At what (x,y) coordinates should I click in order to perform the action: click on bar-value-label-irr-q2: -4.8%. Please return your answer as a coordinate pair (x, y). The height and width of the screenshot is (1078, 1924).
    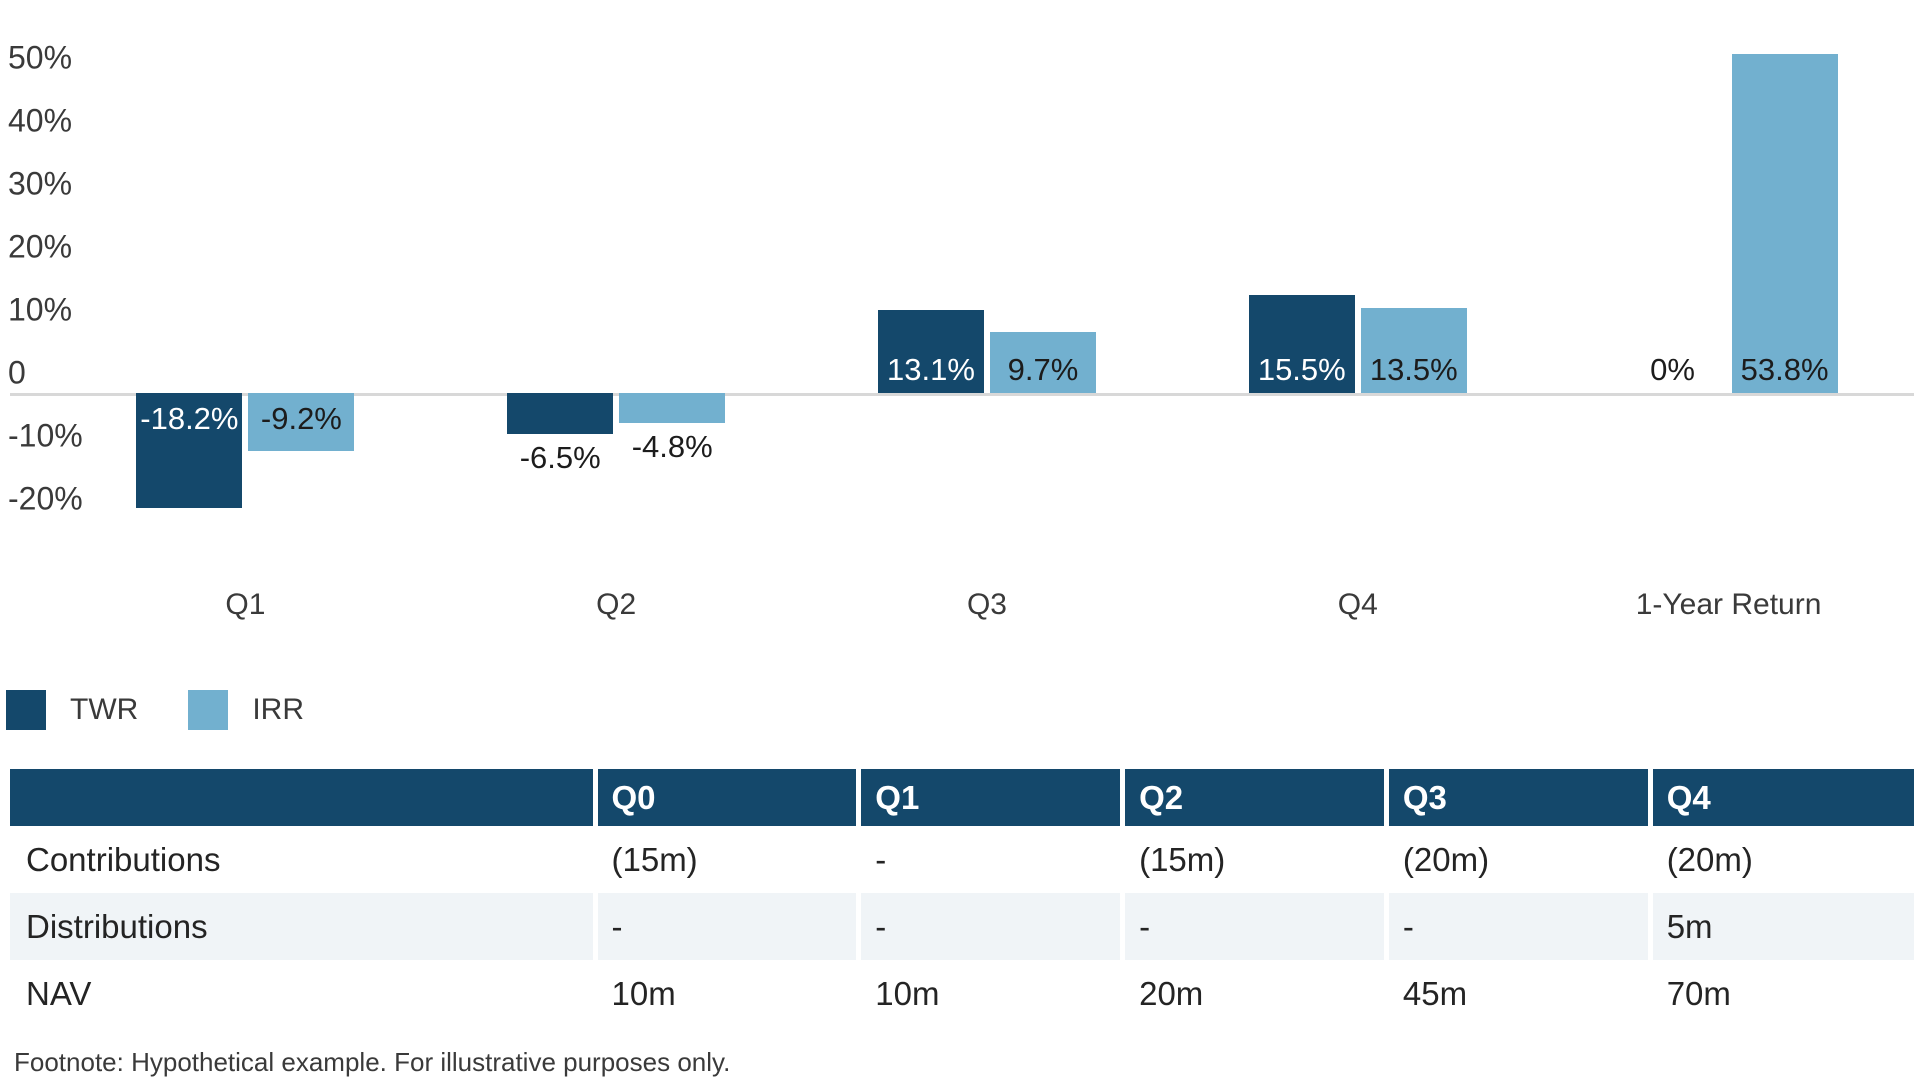
    Looking at the image, I should click on (672, 447).